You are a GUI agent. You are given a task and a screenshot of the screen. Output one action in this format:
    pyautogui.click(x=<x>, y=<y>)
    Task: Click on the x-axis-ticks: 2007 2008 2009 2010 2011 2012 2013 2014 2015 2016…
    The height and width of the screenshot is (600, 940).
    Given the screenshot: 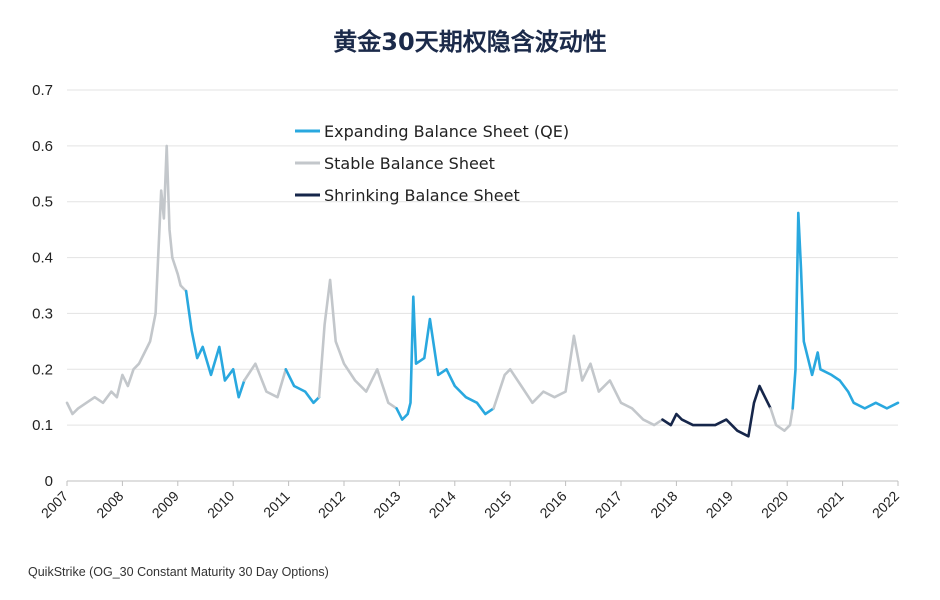 What is the action you would take?
    pyautogui.click(x=470, y=501)
    